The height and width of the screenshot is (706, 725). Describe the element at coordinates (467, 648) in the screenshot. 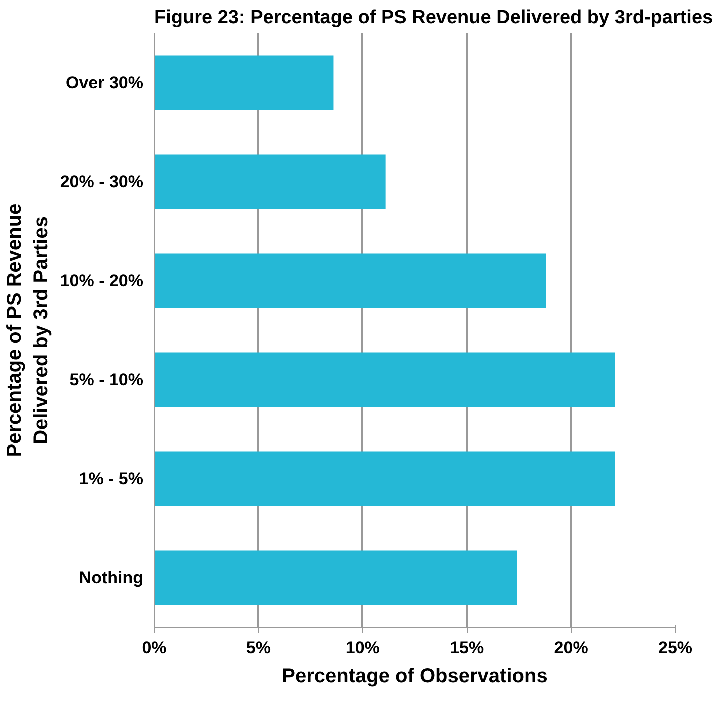

I see `x-tick-label: 15%` at that location.